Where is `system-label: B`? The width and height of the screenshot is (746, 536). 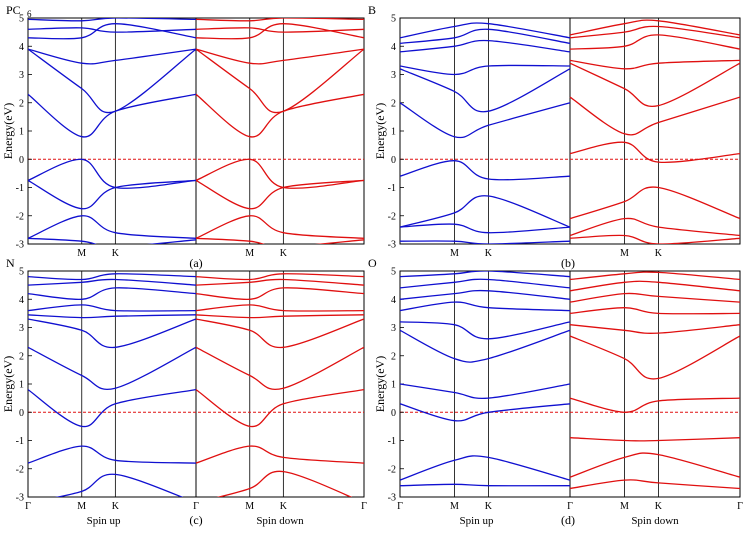
system-label: B is located at coordinates (372, 10).